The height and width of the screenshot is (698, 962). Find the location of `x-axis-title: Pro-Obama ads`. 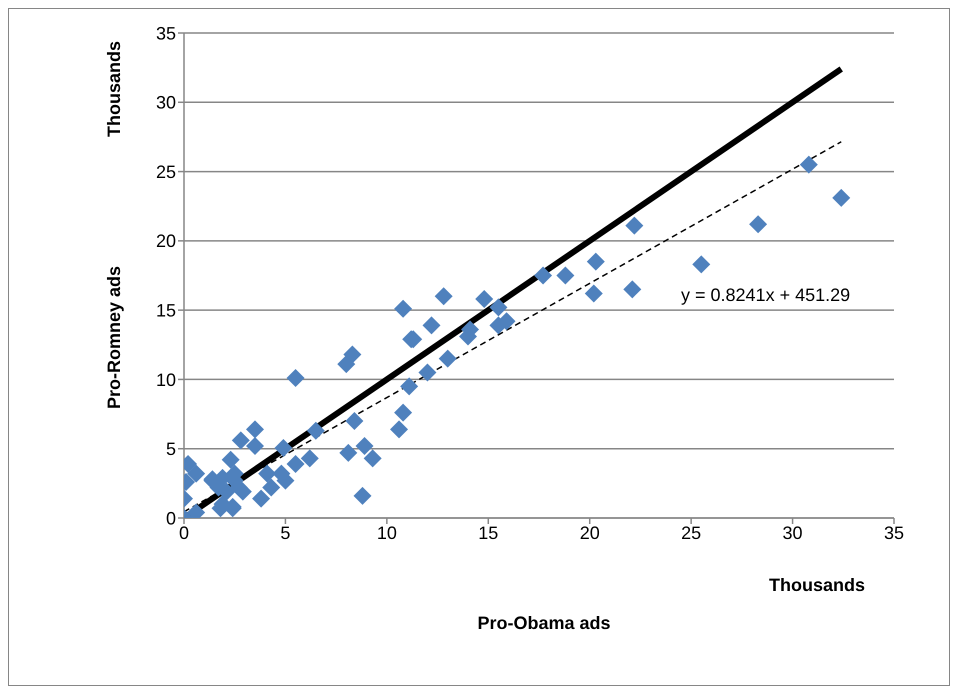

x-axis-title: Pro-Obama ads is located at coordinates (544, 623).